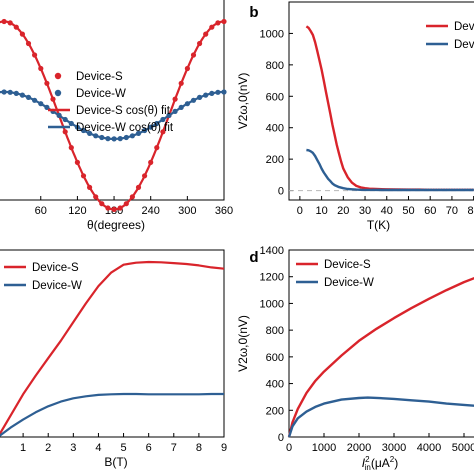 This screenshot has width=474, height=474. I want to click on panel-b-xtick-label: 40, so click(387, 211).